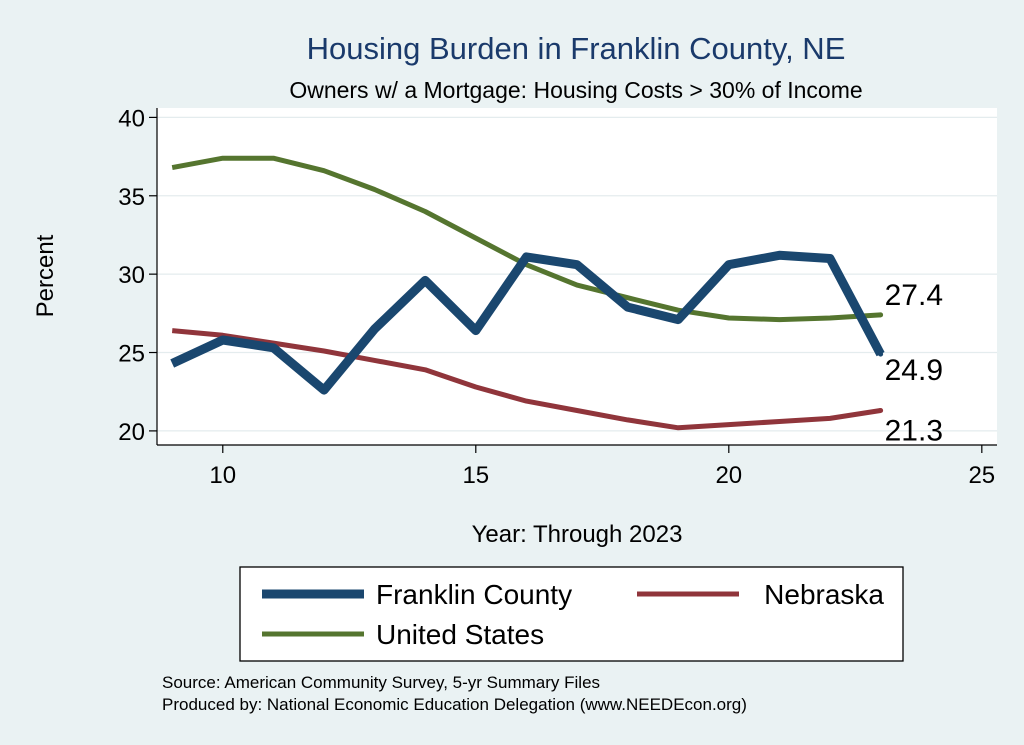 The height and width of the screenshot is (745, 1024). Describe the element at coordinates (475, 475) in the screenshot. I see `x-tick-label: 15` at that location.